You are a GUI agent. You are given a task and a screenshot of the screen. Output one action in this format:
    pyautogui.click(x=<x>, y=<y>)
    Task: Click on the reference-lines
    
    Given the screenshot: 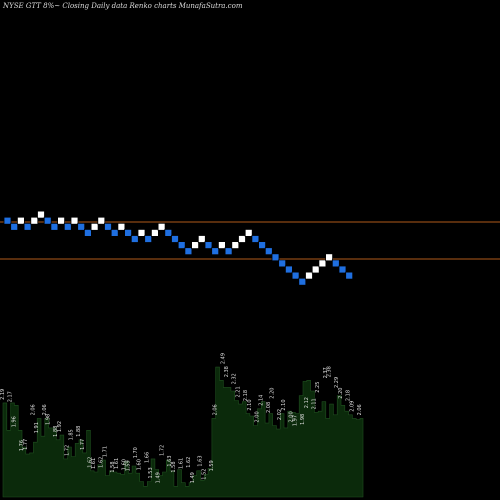 What is the action you would take?
    pyautogui.click(x=250, y=240)
    